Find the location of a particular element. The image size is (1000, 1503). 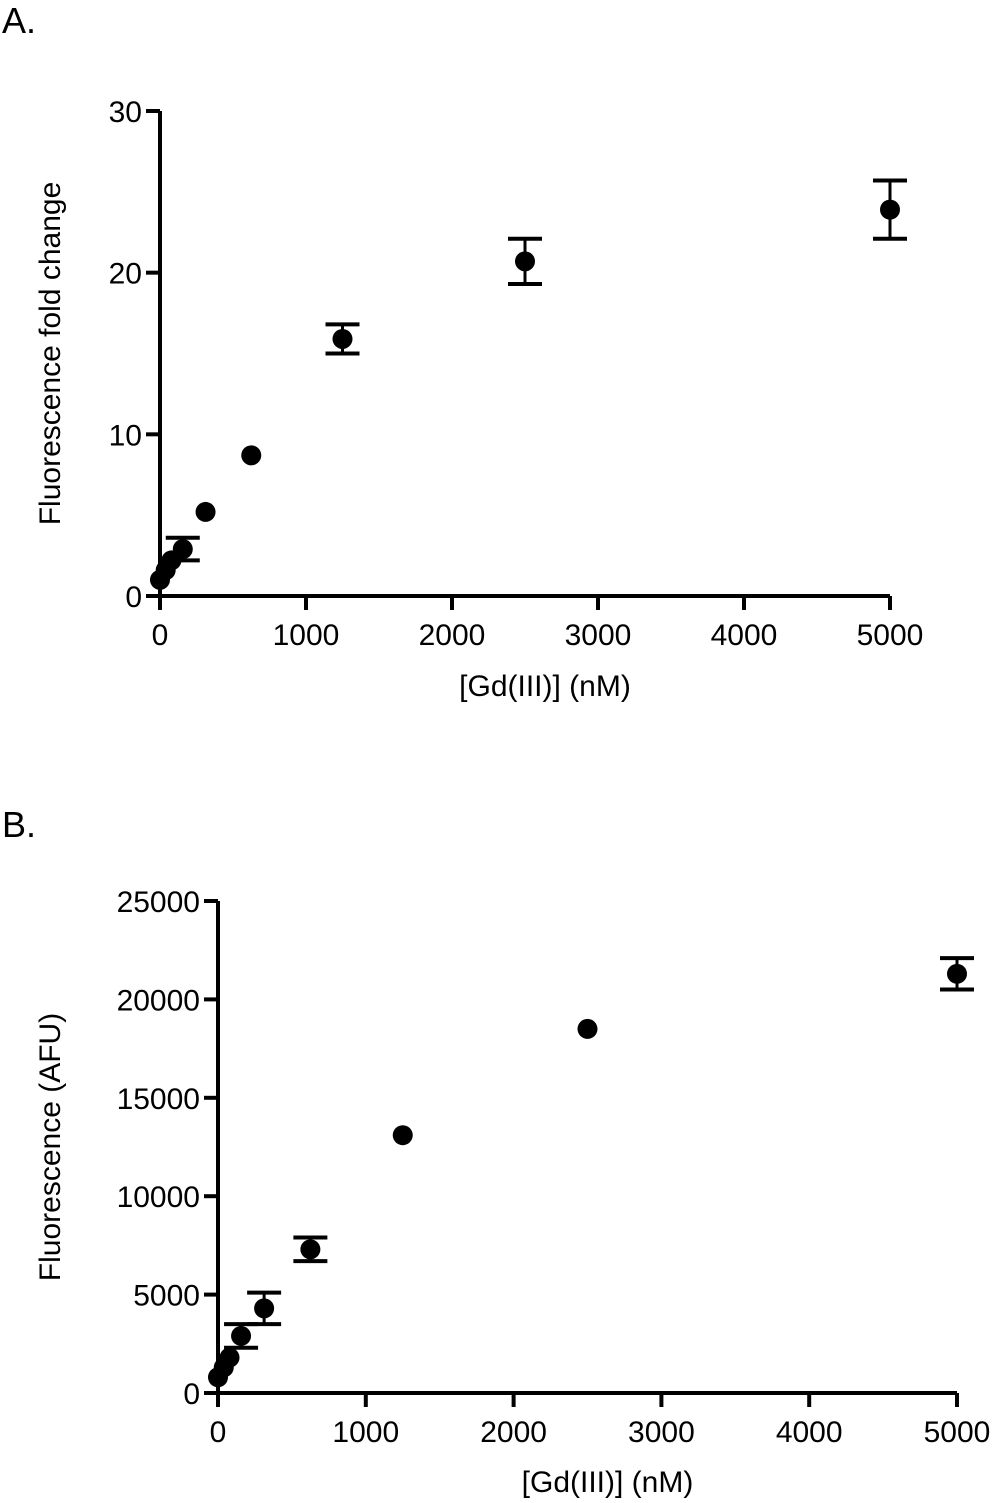

y-tick-label: 15000 is located at coordinates (158, 1099).